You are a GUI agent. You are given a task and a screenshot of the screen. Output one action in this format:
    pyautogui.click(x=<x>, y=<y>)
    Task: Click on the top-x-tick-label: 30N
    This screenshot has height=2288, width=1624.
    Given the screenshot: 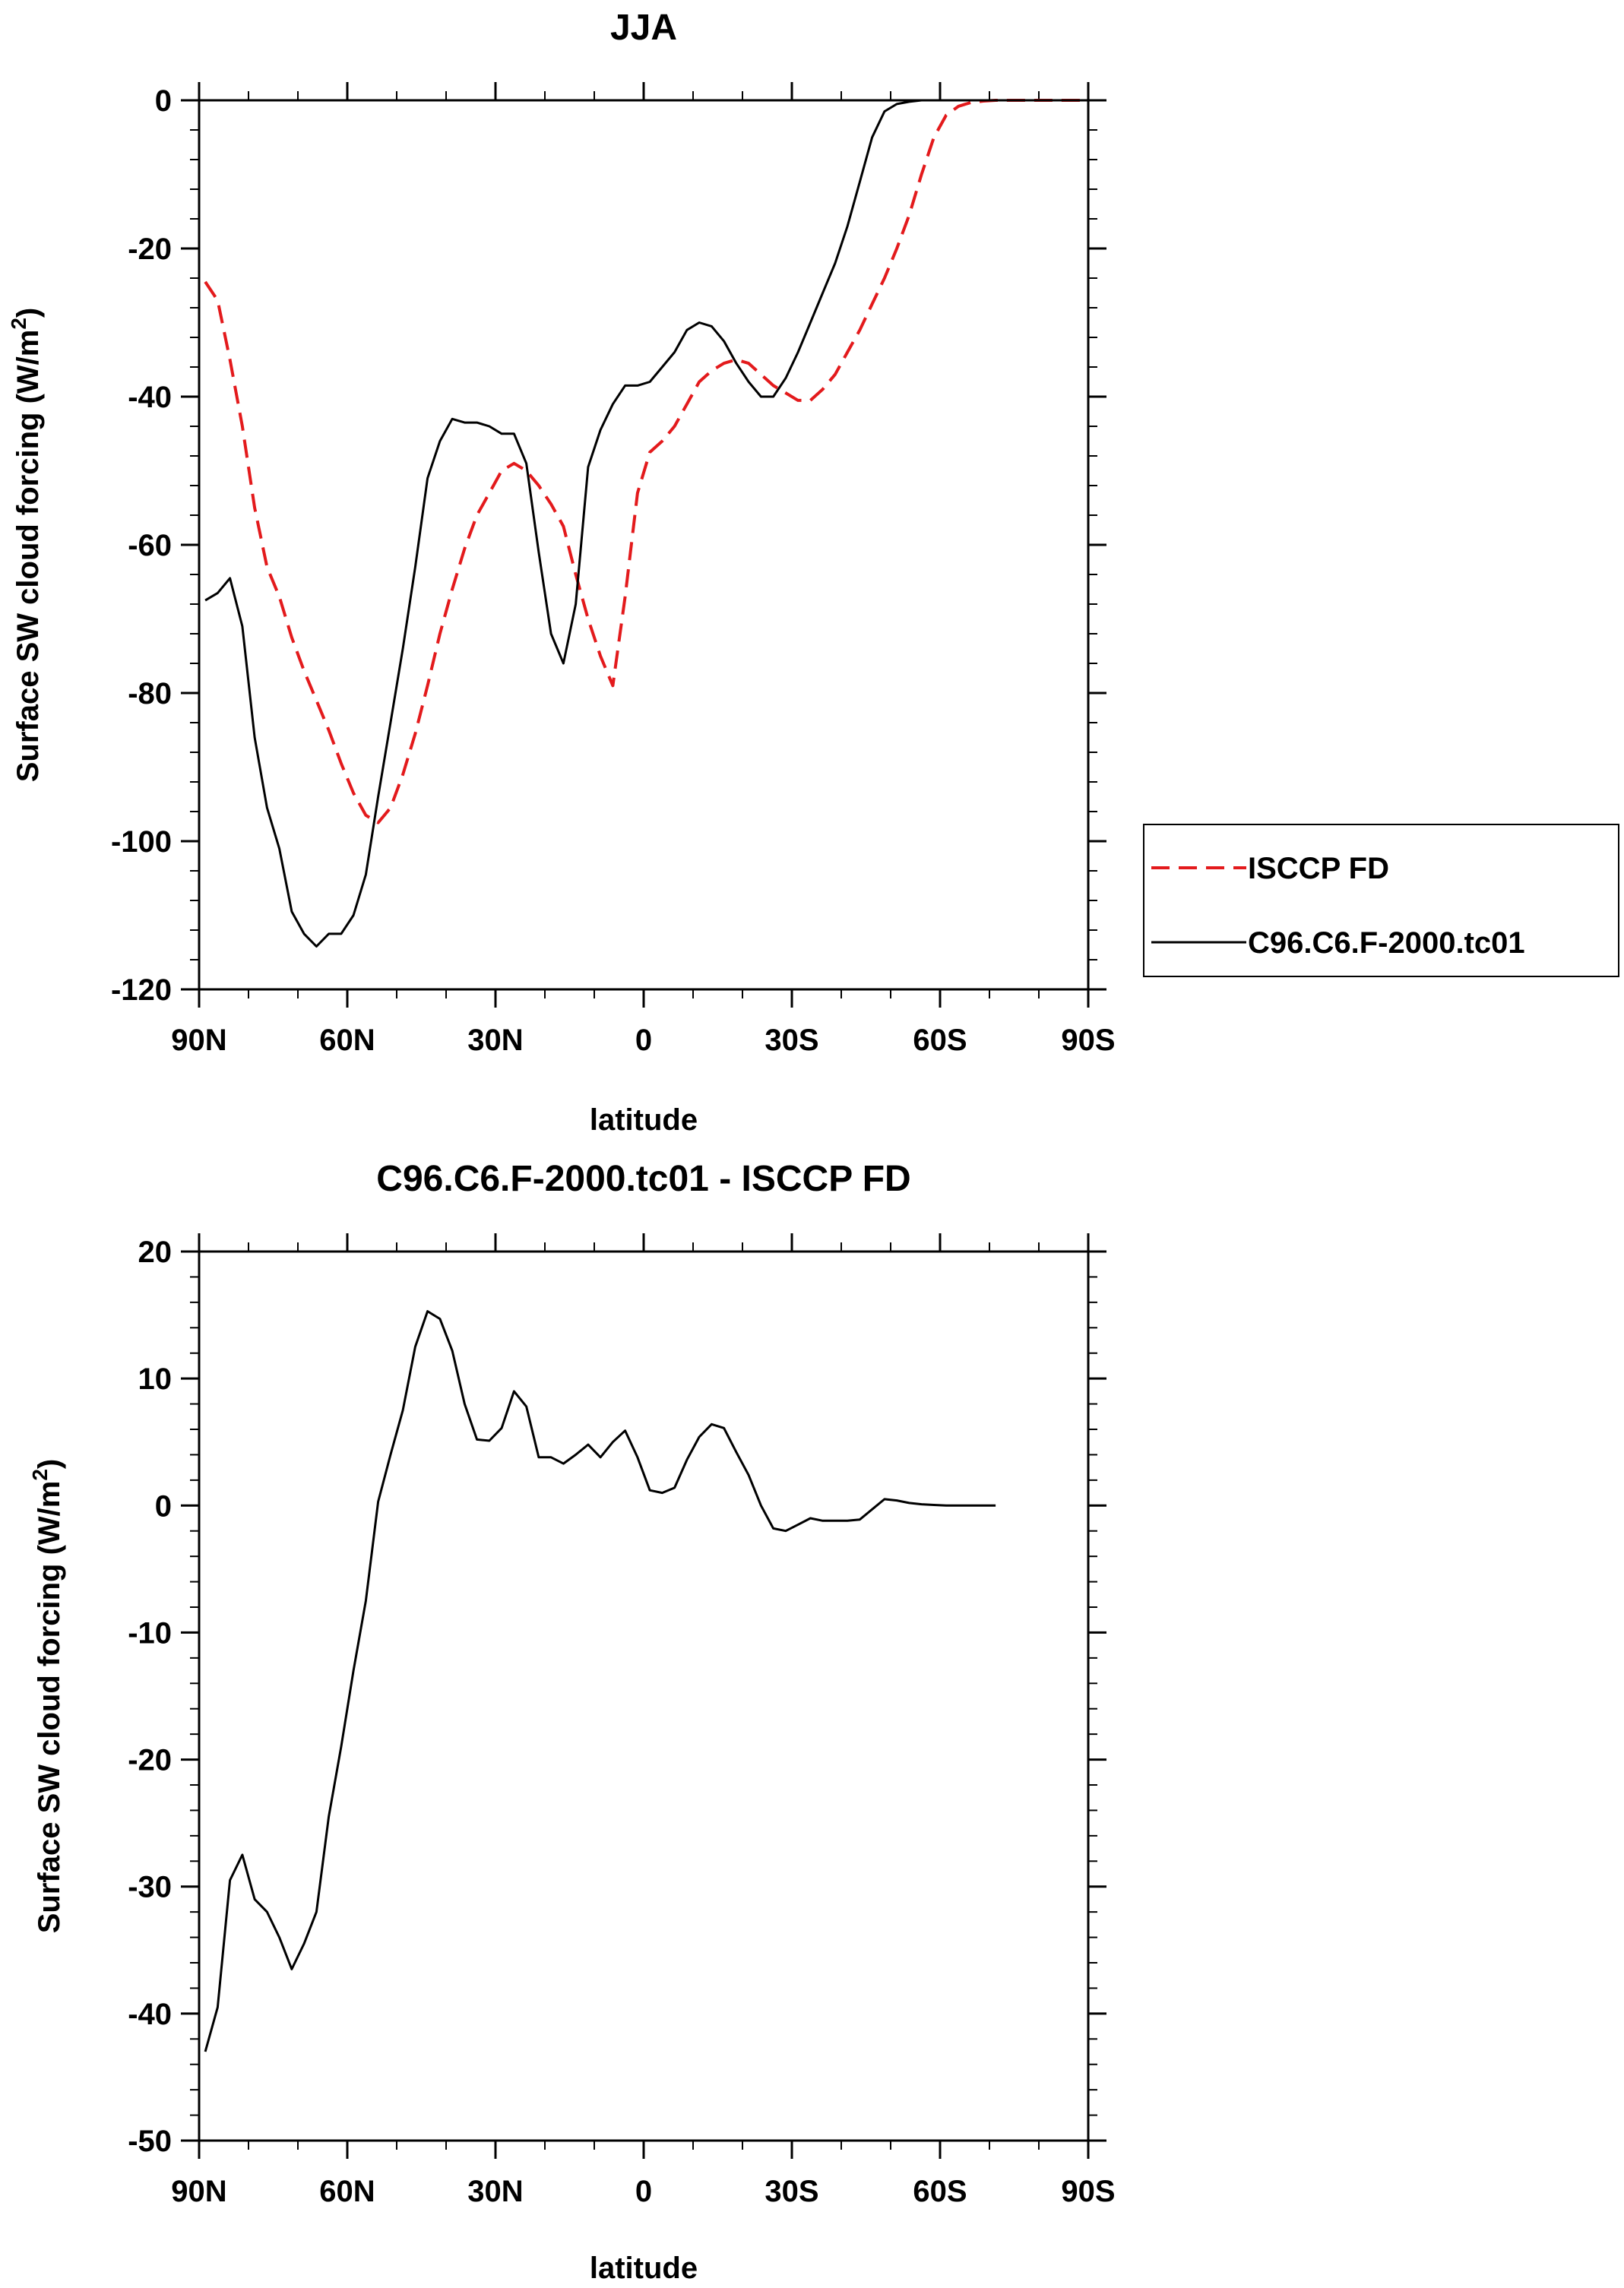 What is the action you would take?
    pyautogui.click(x=495, y=1040)
    